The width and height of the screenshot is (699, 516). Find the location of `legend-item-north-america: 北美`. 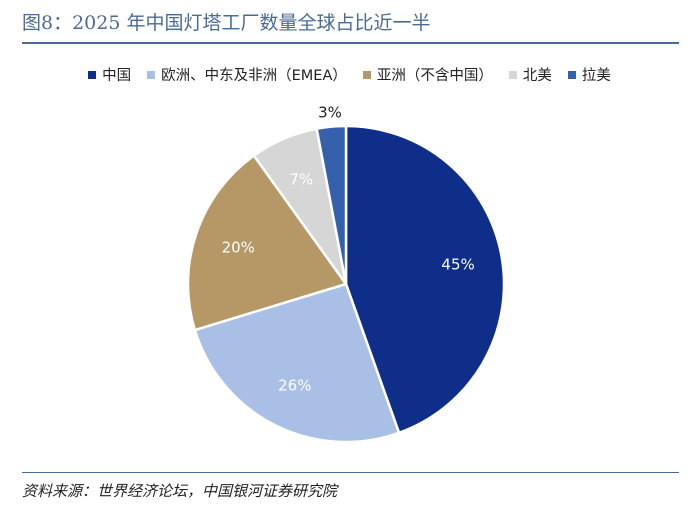

legend-item-north-america: 北美 is located at coordinates (530, 74).